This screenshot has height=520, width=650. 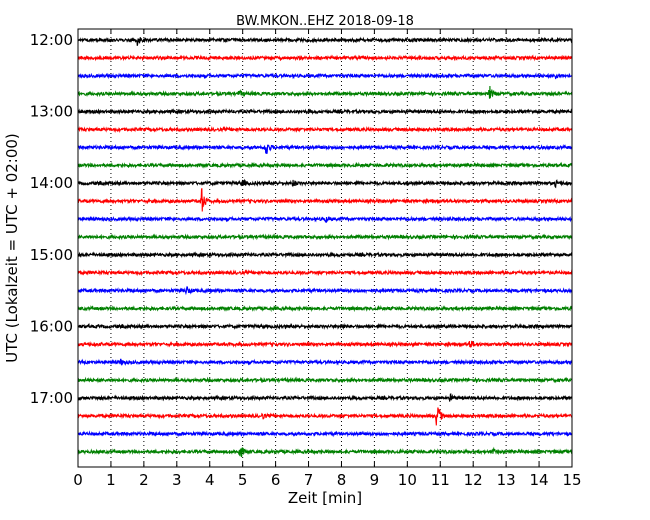 What do you see at coordinates (407, 480) in the screenshot?
I see `x-tick-label-10: 10` at bounding box center [407, 480].